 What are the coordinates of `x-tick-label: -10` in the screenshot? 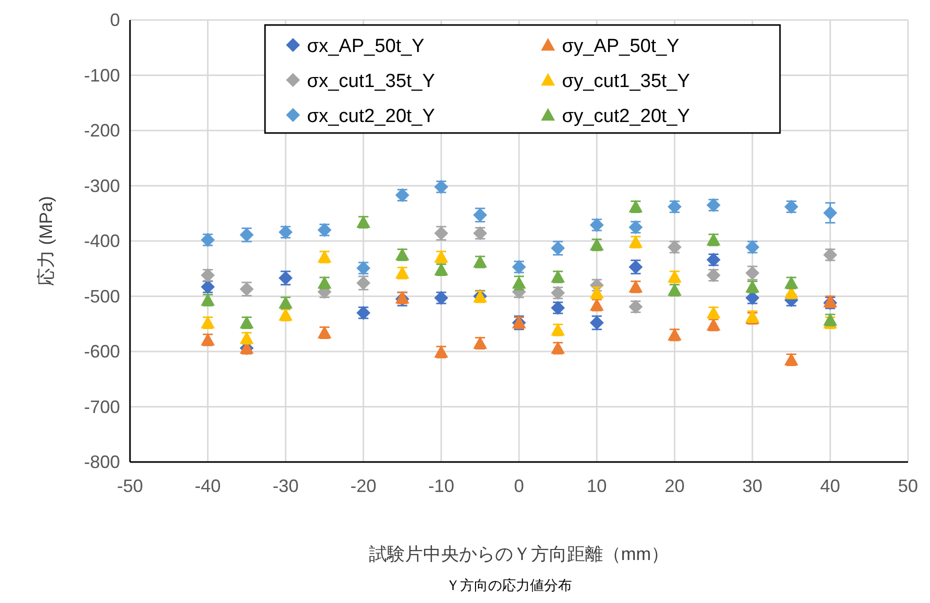 It's located at (441, 486).